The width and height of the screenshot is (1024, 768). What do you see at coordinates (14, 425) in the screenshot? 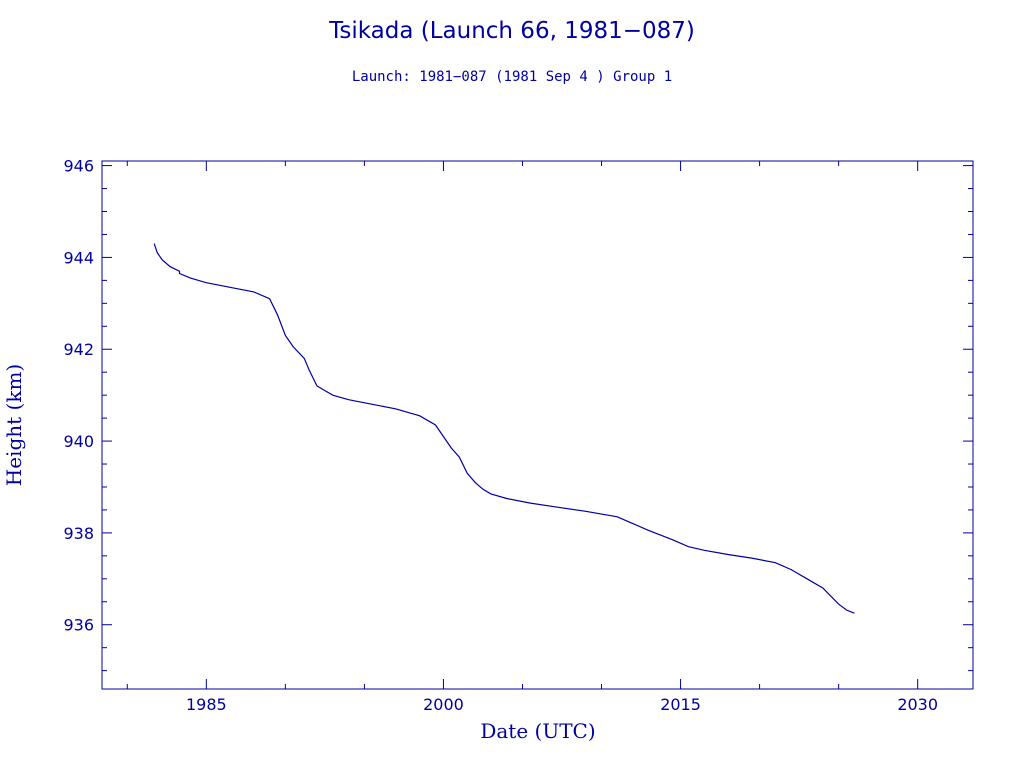
I see `y-axis-label: Height (km)` at bounding box center [14, 425].